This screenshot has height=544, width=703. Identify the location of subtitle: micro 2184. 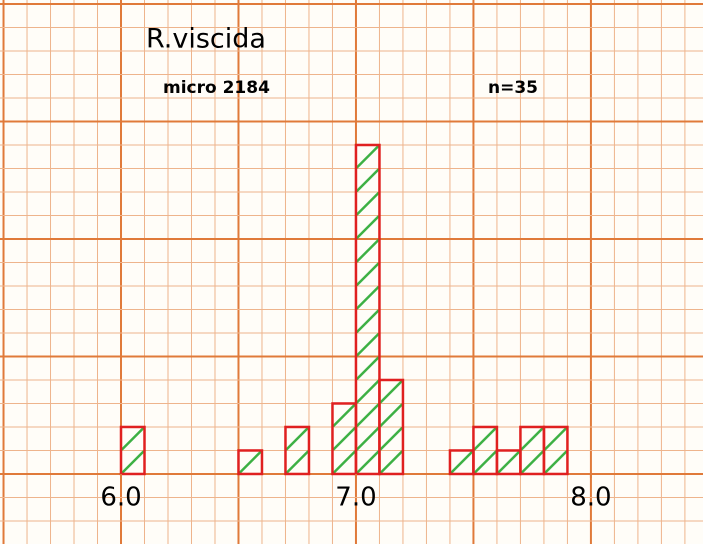
(216, 88).